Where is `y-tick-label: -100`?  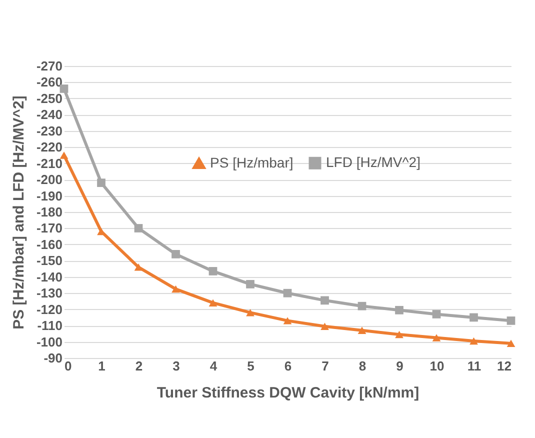
y-tick-label: -100 is located at coordinates (49, 342).